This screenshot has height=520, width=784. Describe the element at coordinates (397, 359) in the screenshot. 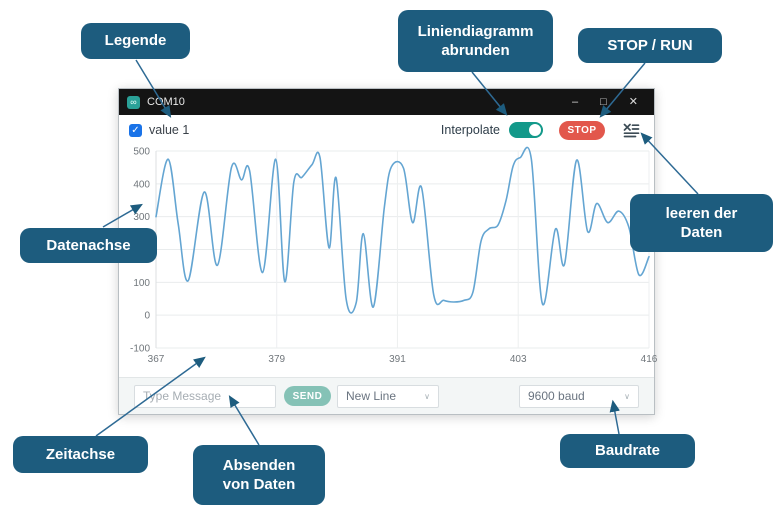

I see `x-axis-tick-label: 391` at that location.